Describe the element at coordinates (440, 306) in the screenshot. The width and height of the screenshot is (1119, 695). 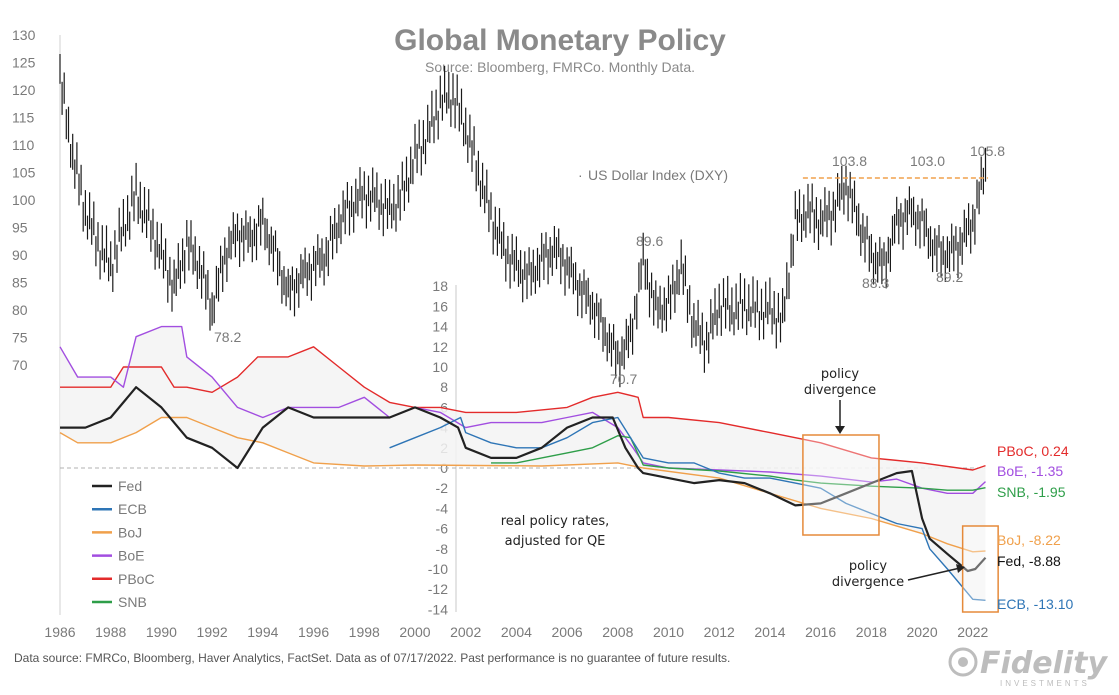
I see `rate-tick-label: 16` at that location.